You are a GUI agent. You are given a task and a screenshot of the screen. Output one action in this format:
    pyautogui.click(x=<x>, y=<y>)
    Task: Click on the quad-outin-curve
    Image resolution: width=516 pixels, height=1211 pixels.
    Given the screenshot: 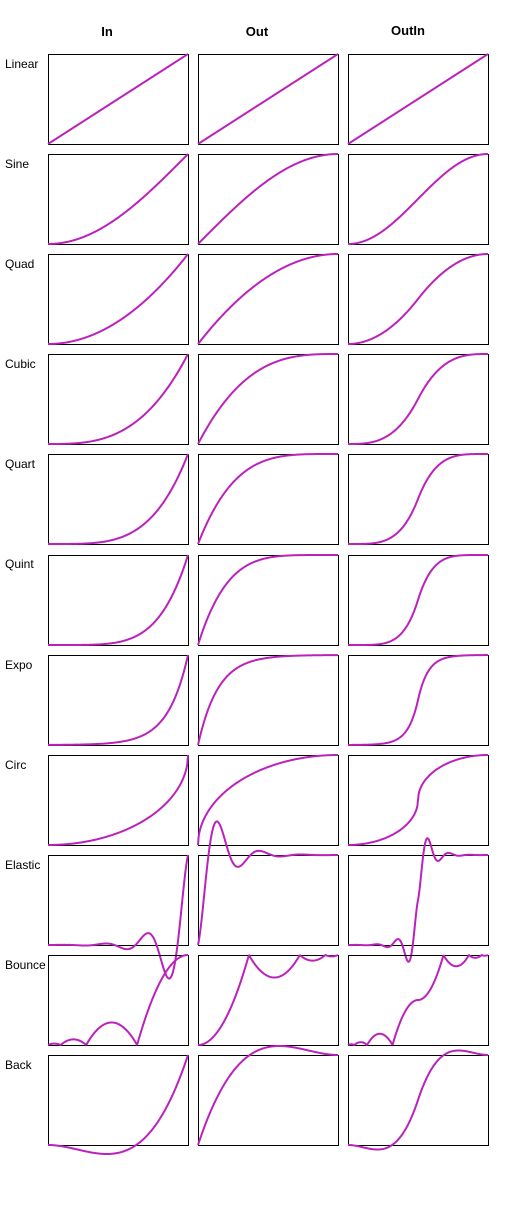 What is the action you would take?
    pyautogui.click(x=418, y=299)
    